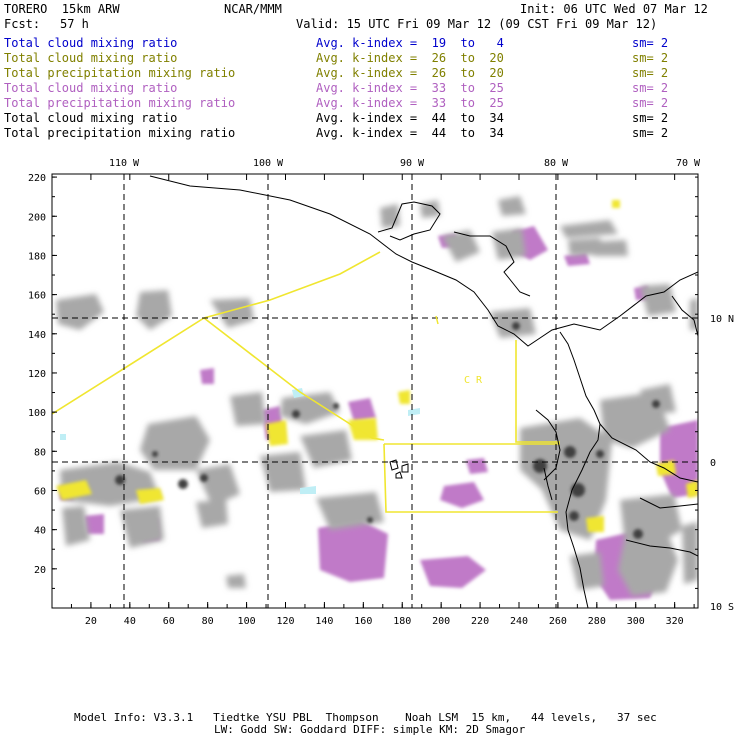 The image size is (740, 740). What do you see at coordinates (40, 570) in the screenshot?
I see `y-tick-label: 20` at bounding box center [40, 570].